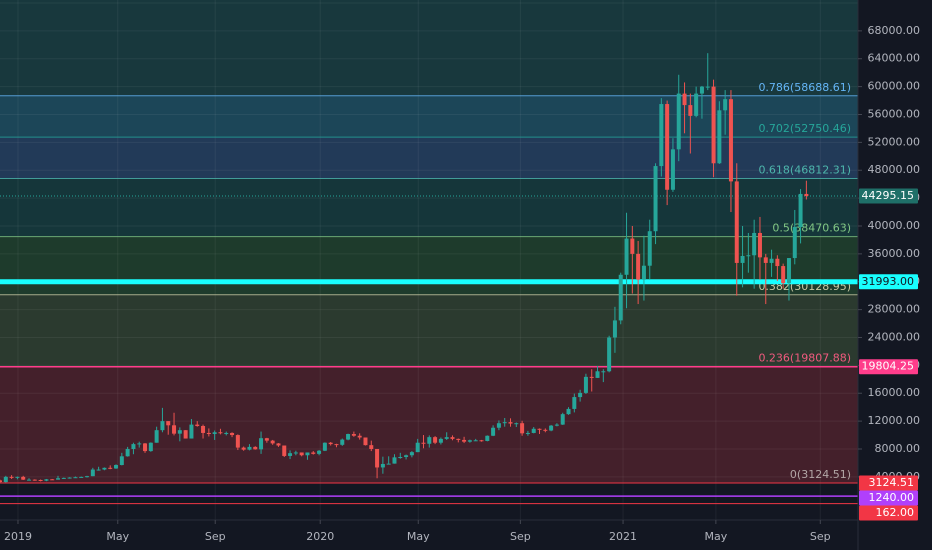  Describe the element at coordinates (520, 536) in the screenshot. I see `x-tick-label: Sep` at that location.